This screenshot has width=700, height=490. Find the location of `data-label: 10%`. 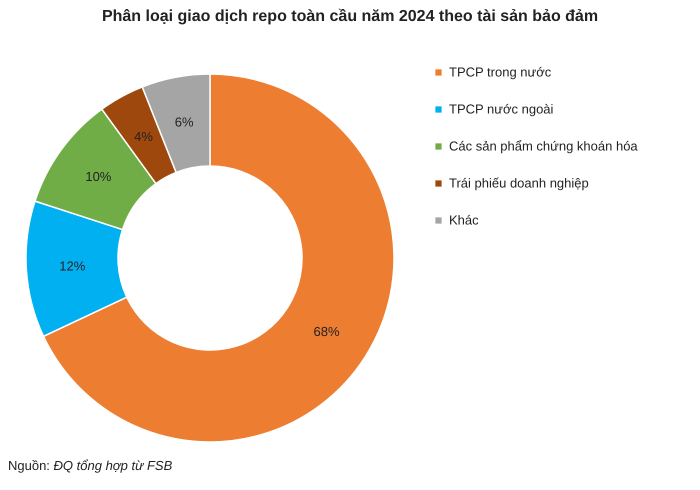

data-label: 10% is located at coordinates (98, 176).